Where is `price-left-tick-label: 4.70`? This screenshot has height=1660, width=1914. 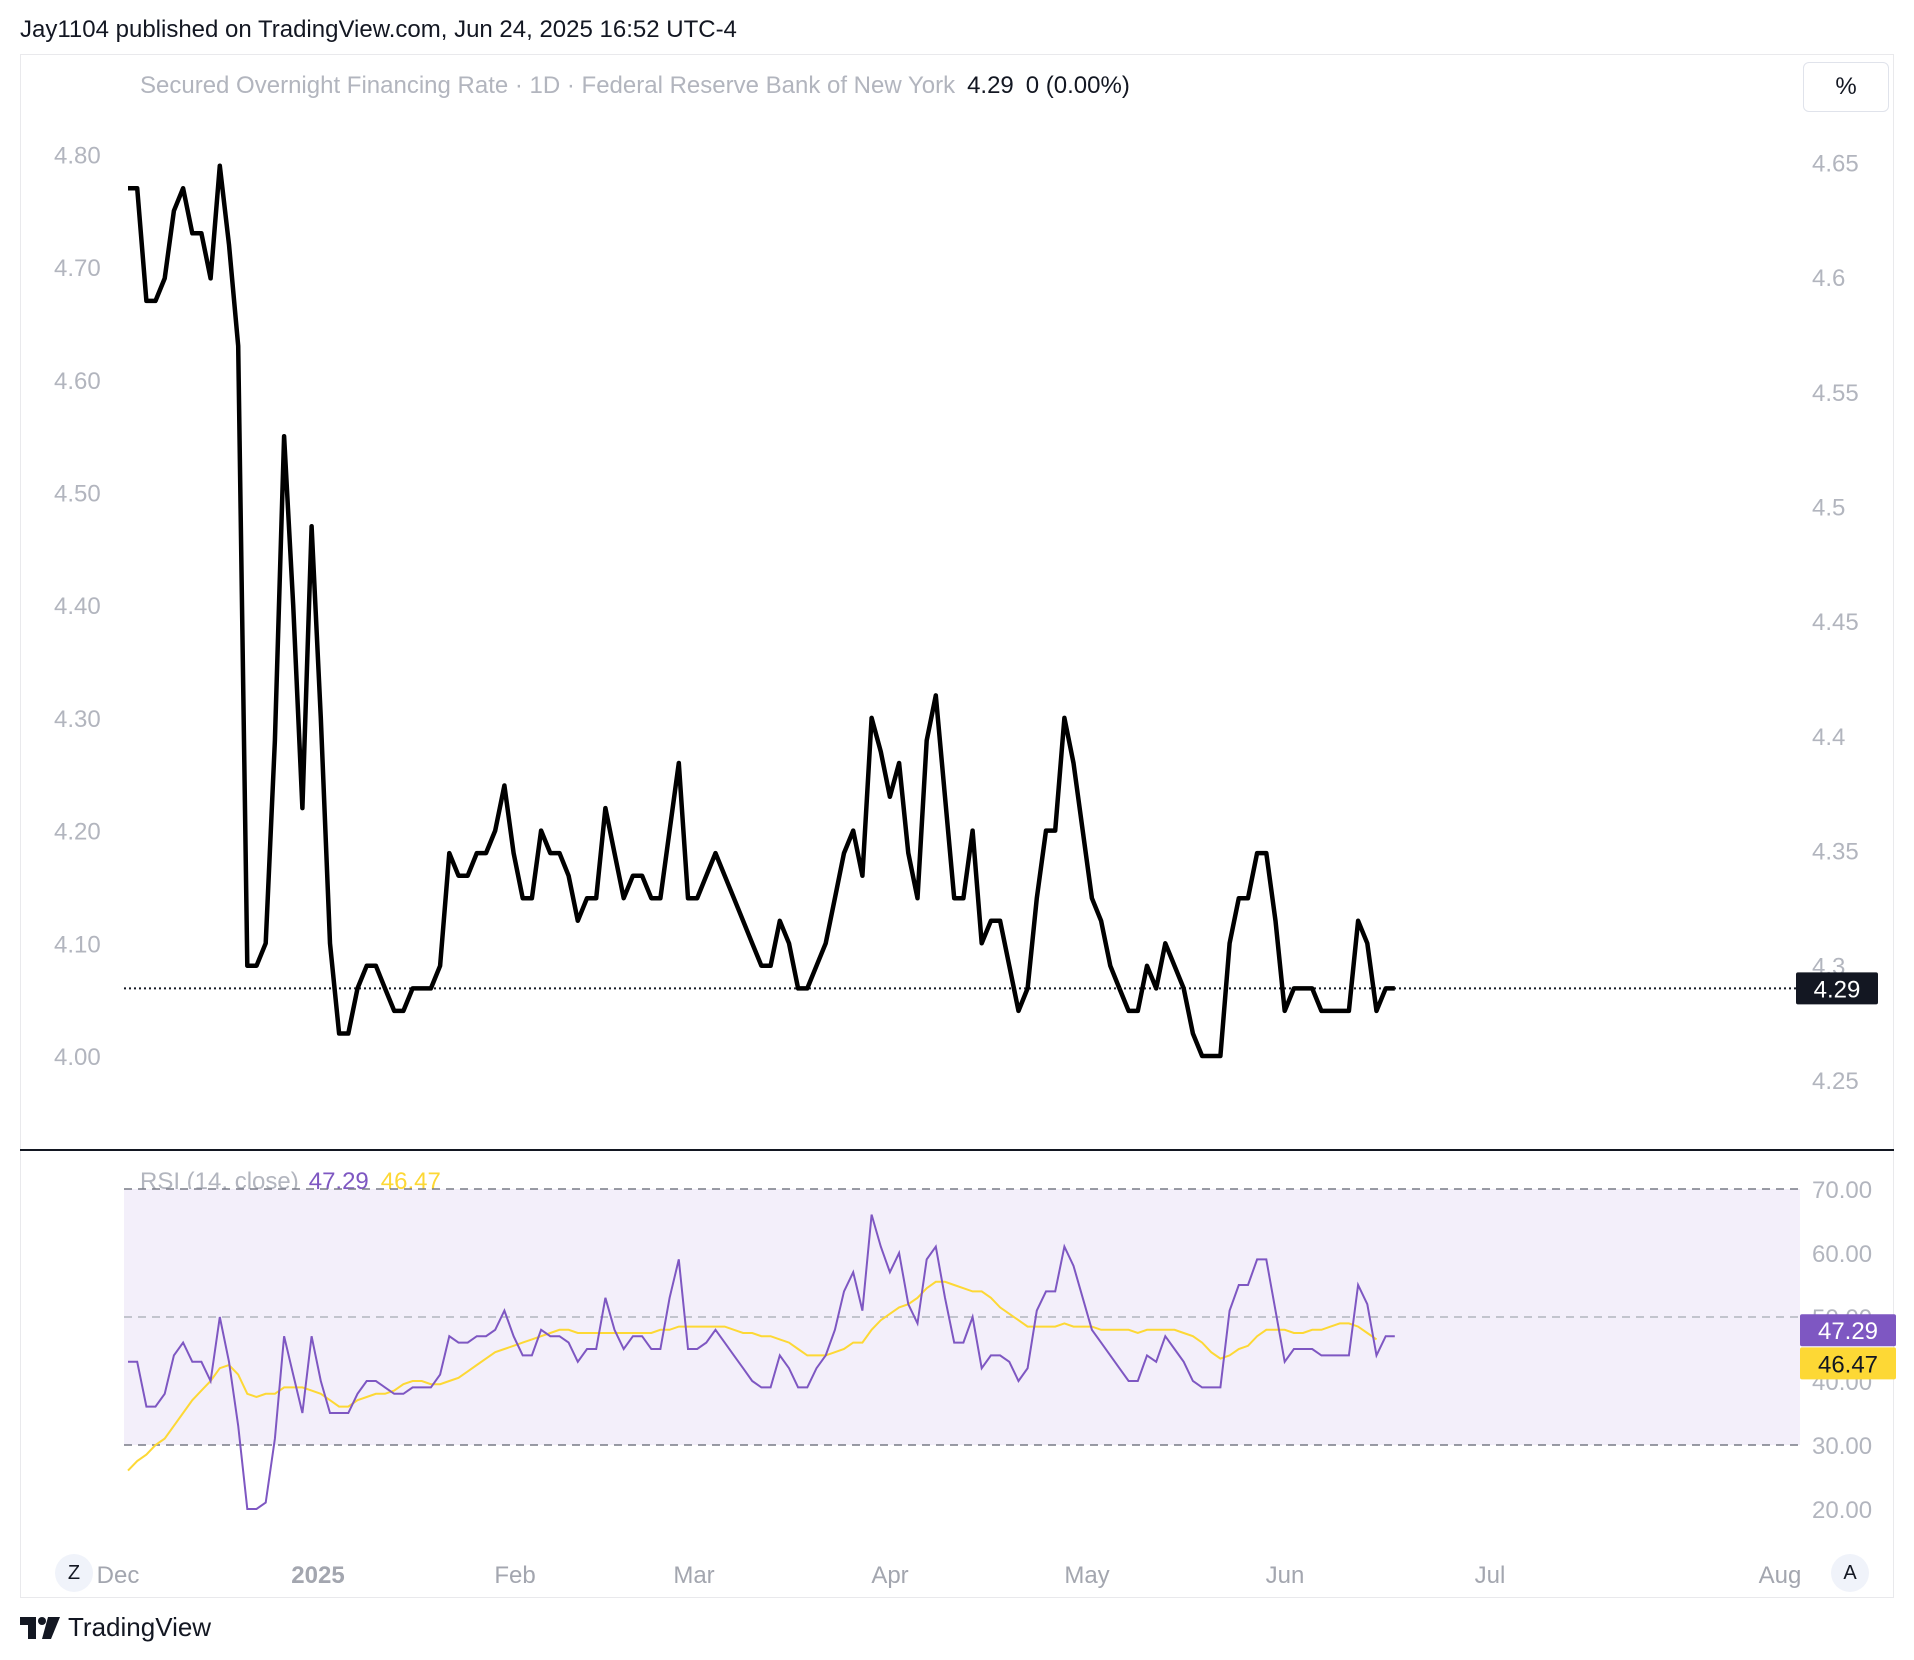 price-left-tick-label: 4.70 is located at coordinates (77, 268).